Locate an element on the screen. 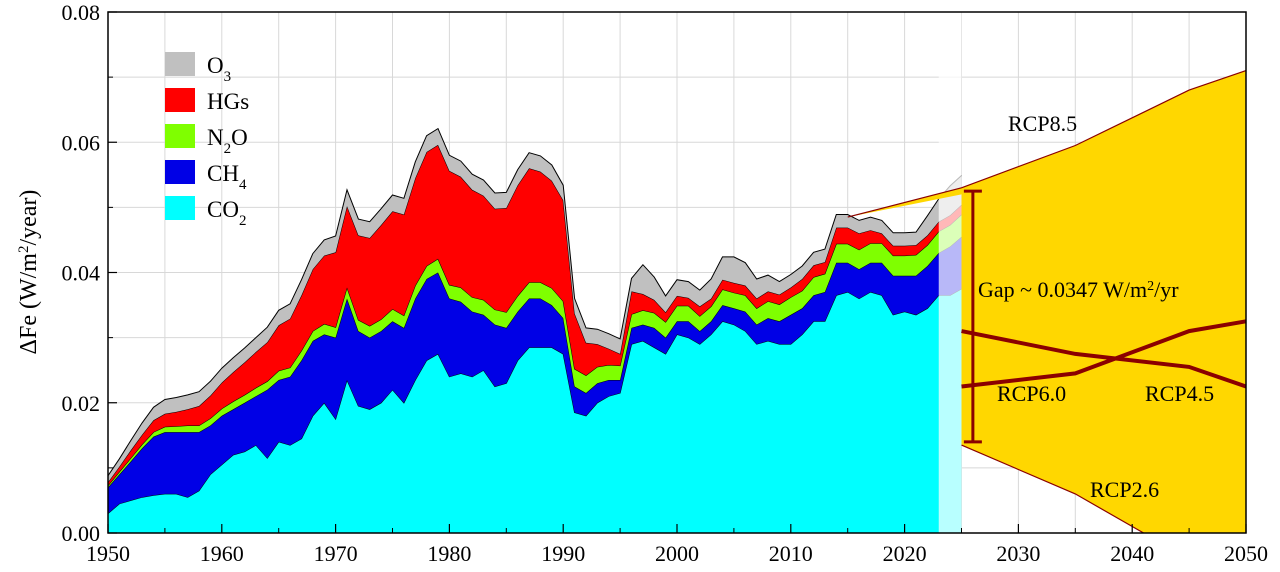 The image size is (1280, 572). x-tick-label: 1950 is located at coordinates (108, 553).